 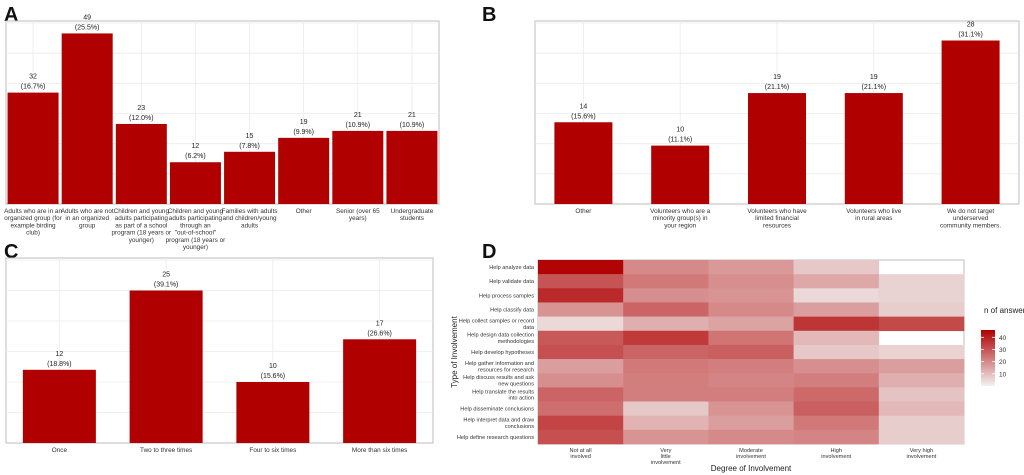 I want to click on y-tick-label: Help analyze data, so click(x=512, y=268).